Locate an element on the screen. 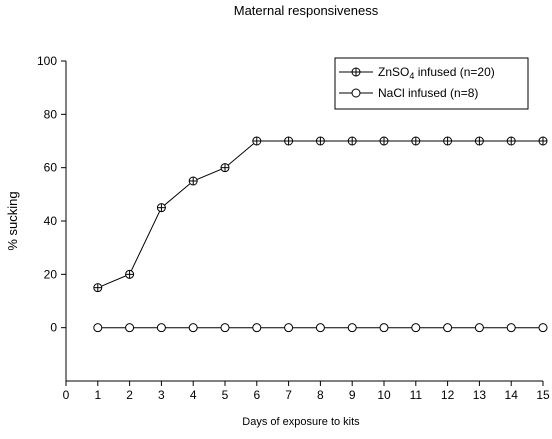 Image resolution: width=552 pixels, height=439 pixels. x-tick-label: 5 is located at coordinates (225, 395).